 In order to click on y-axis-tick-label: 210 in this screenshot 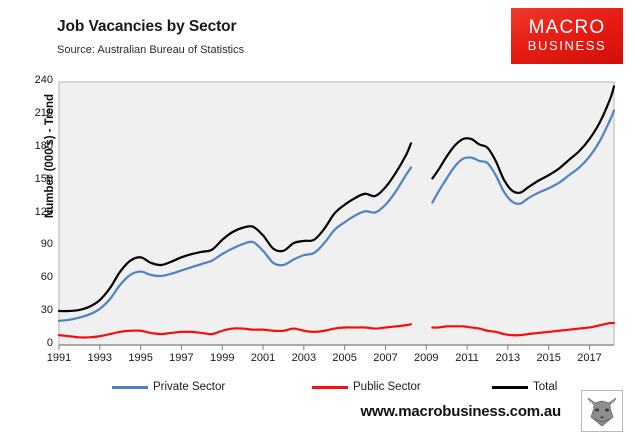, I will do `click(43, 112)`.